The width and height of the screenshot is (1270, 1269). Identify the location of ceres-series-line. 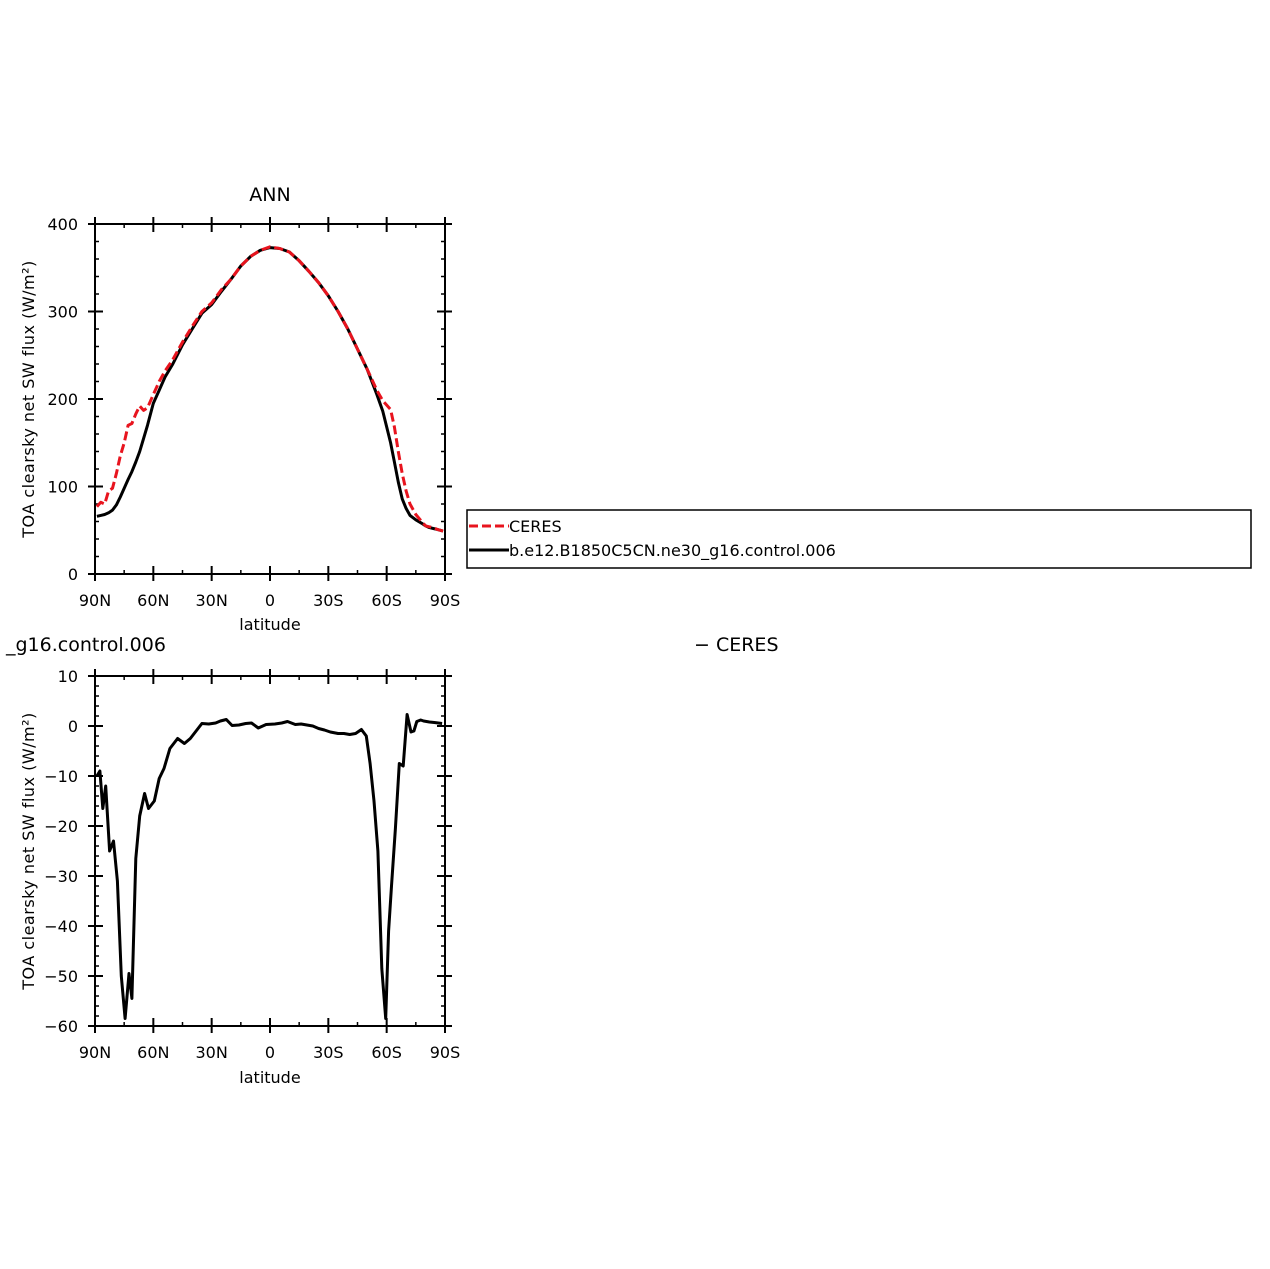
(269, 389).